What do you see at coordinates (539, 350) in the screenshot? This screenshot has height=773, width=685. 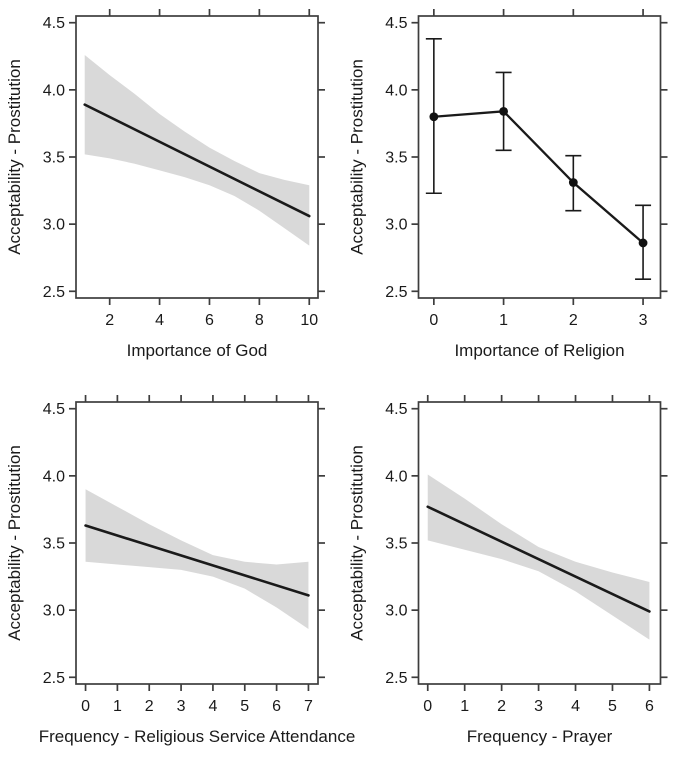 I see `x-axis-label: Importance of Religion` at bounding box center [539, 350].